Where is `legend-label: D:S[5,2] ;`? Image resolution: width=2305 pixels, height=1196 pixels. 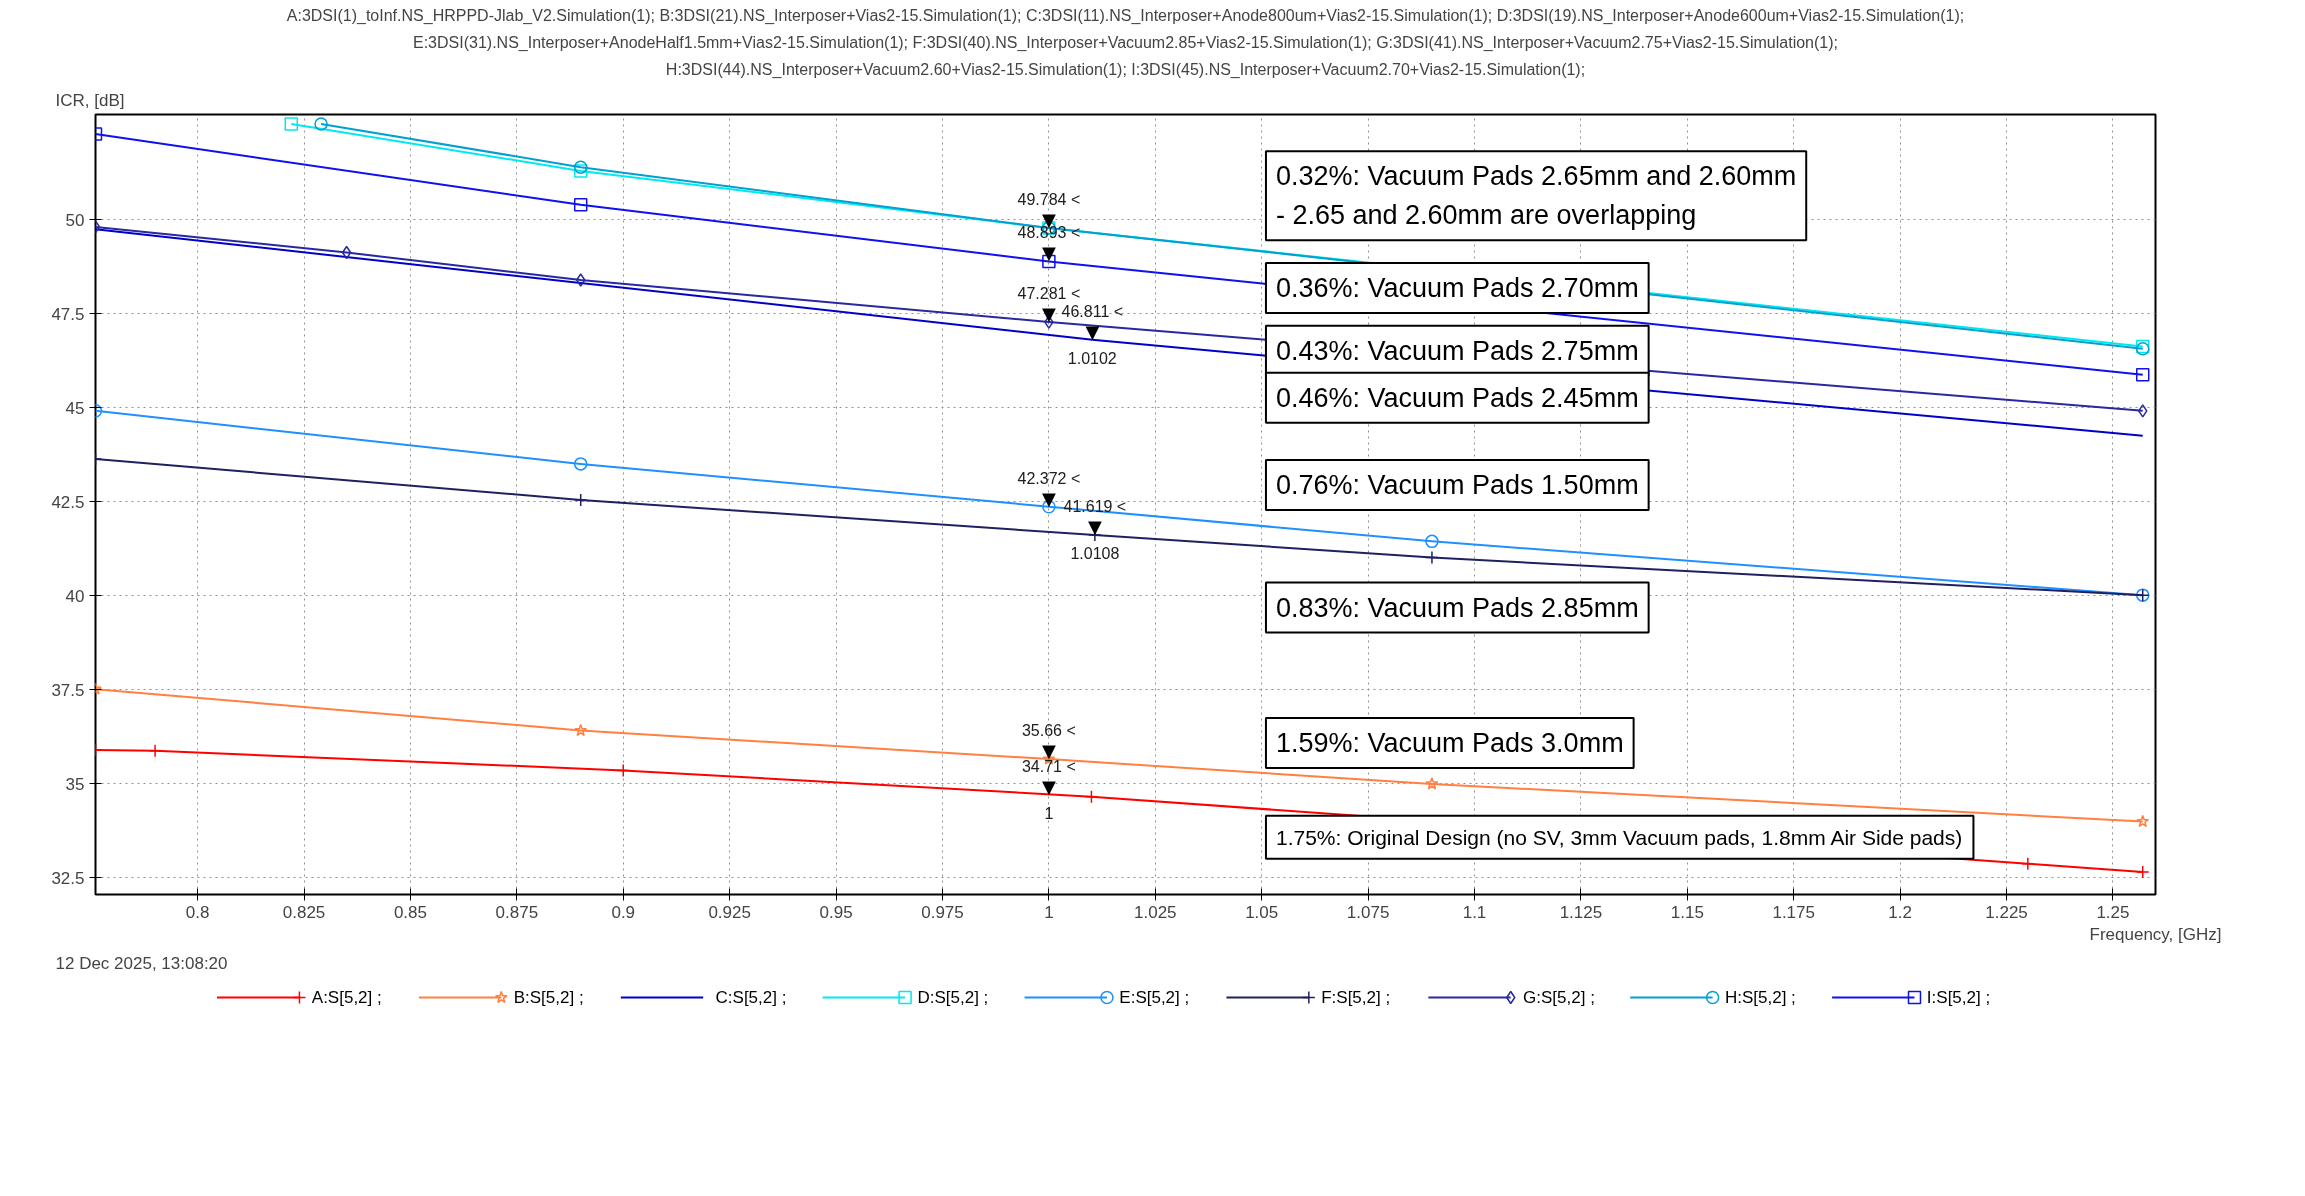 legend-label: D:S[5,2] ; is located at coordinates (953, 997).